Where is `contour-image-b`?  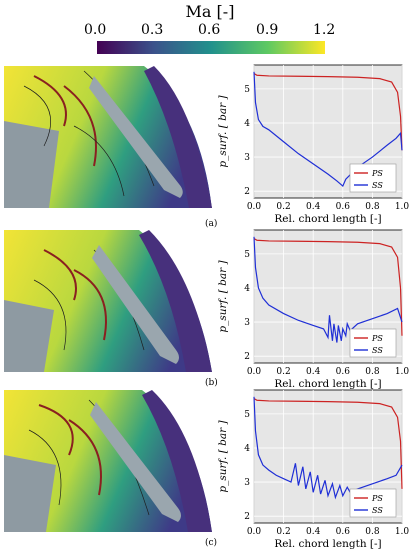
contour-image-b is located at coordinates (108, 301).